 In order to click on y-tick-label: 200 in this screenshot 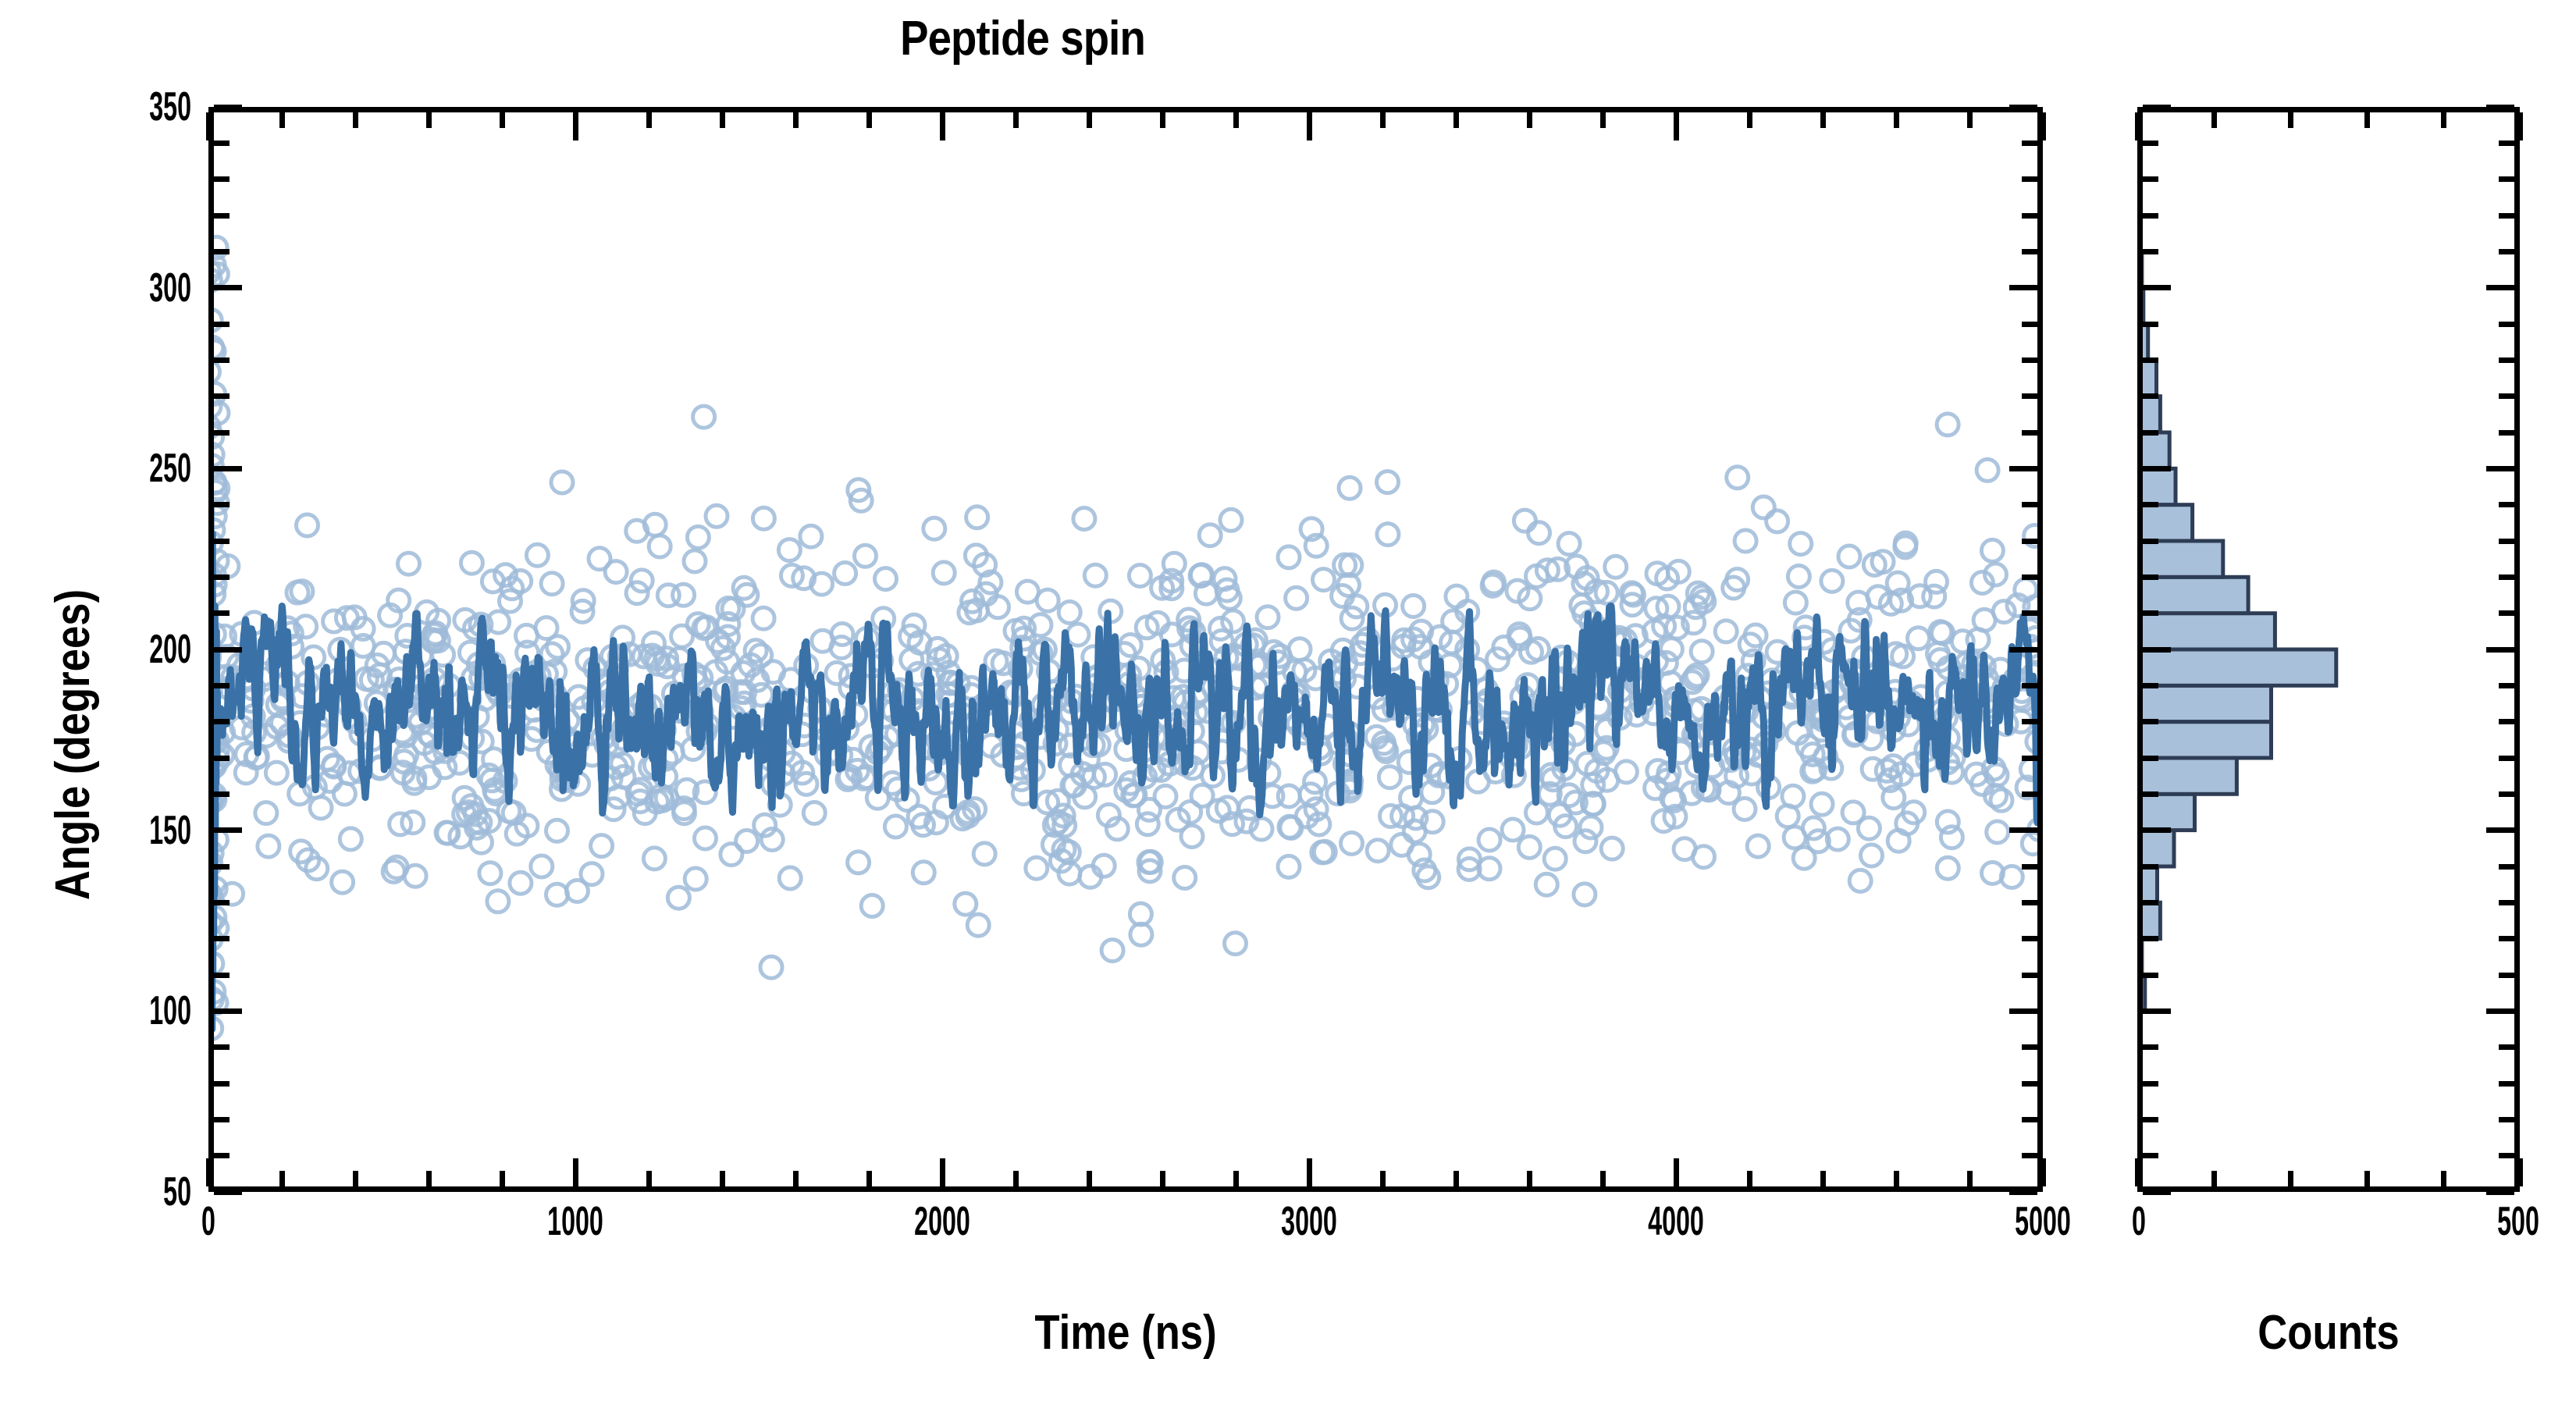, I will do `click(170, 649)`.